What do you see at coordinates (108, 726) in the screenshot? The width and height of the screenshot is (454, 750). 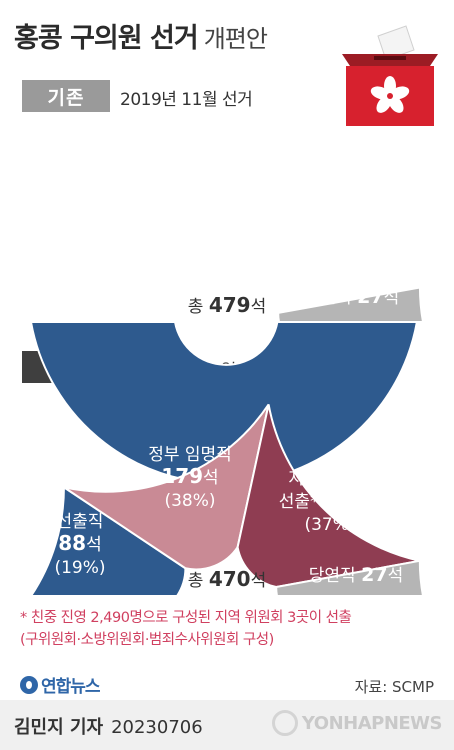 I see `author-byline: 김민지 기자 20230706` at bounding box center [108, 726].